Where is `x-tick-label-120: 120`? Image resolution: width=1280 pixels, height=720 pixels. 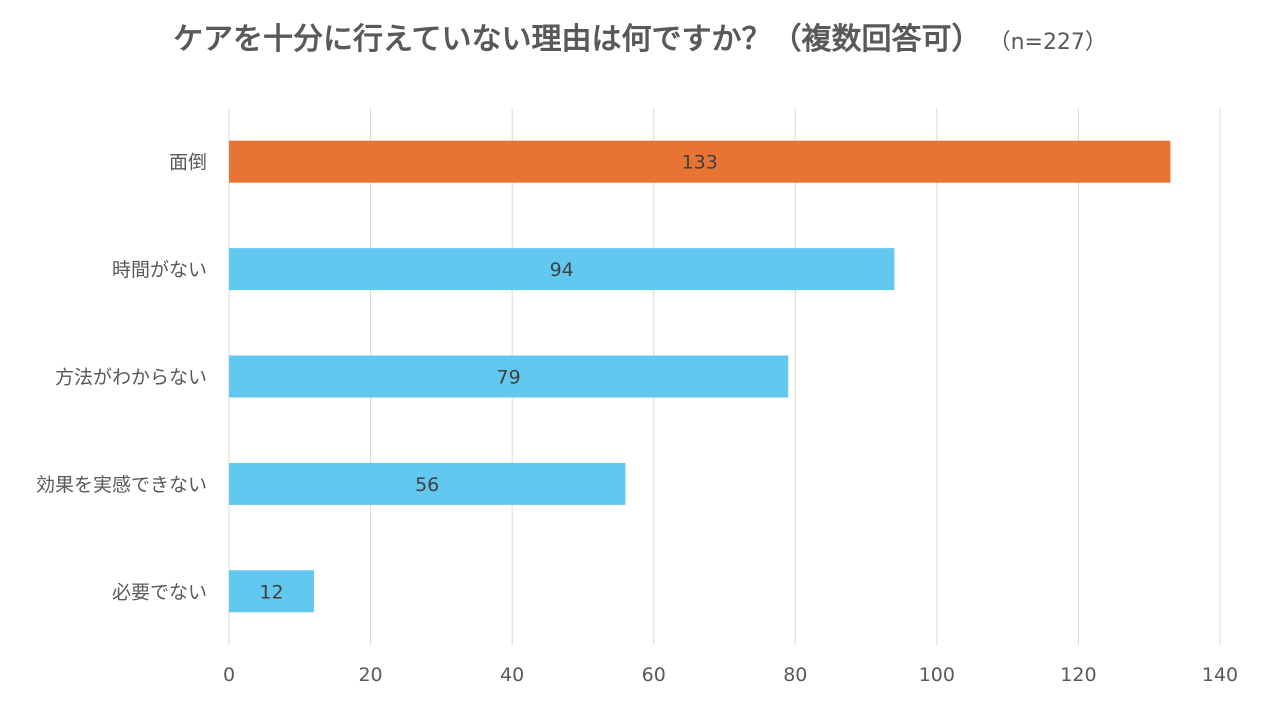
x-tick-label-120: 120 is located at coordinates (1078, 675).